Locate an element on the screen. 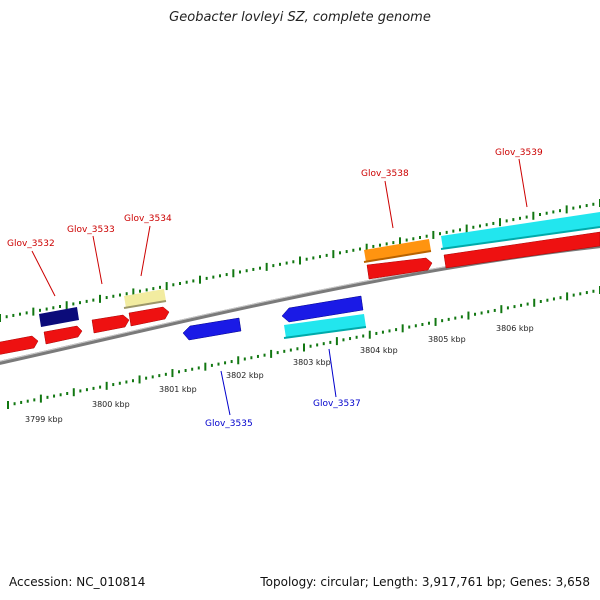  gene-label: Glov_3535 is located at coordinates (229, 424).